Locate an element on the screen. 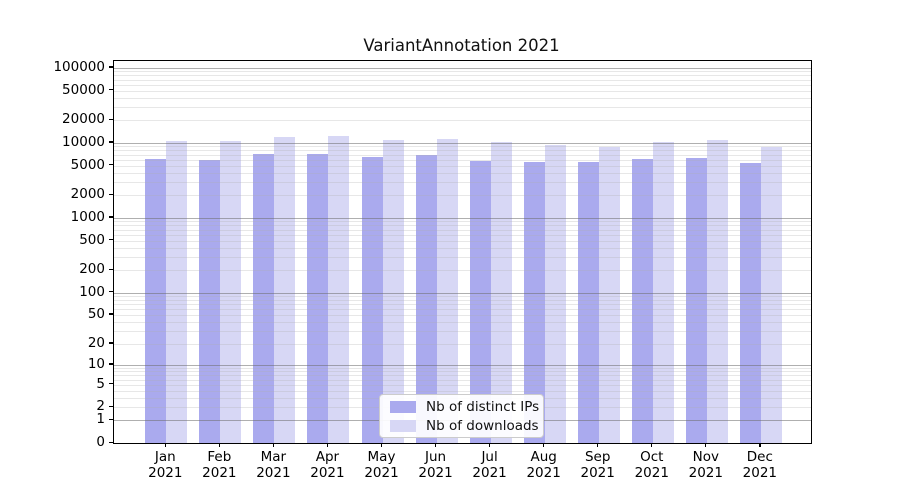 Image resolution: width=900 pixels, height=500 pixels. bar-distinct-ips-dec is located at coordinates (750, 303).